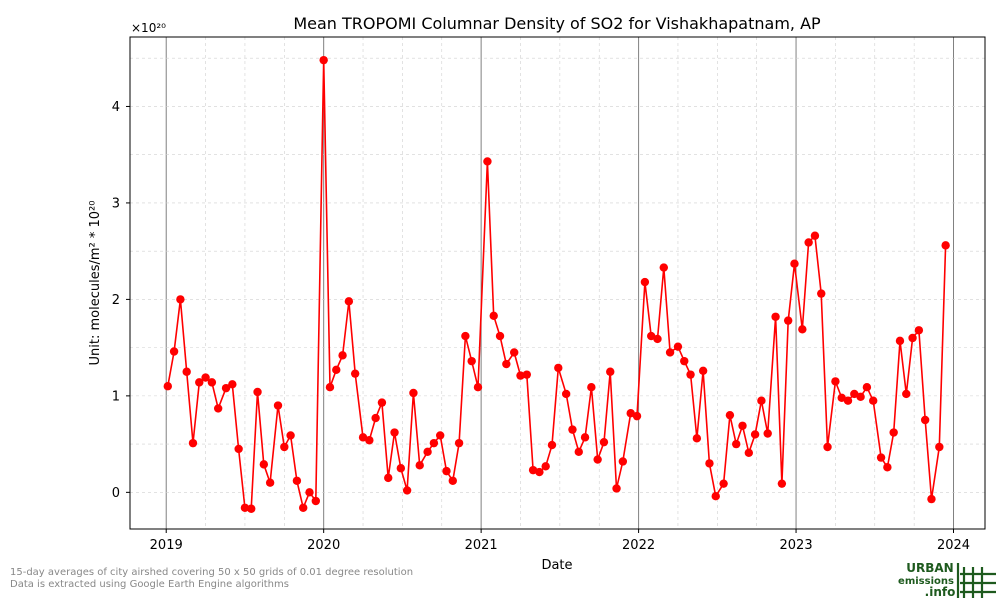  What do you see at coordinates (148, 28) in the screenshot?
I see `y-multiplier: ×10²⁰` at bounding box center [148, 28].